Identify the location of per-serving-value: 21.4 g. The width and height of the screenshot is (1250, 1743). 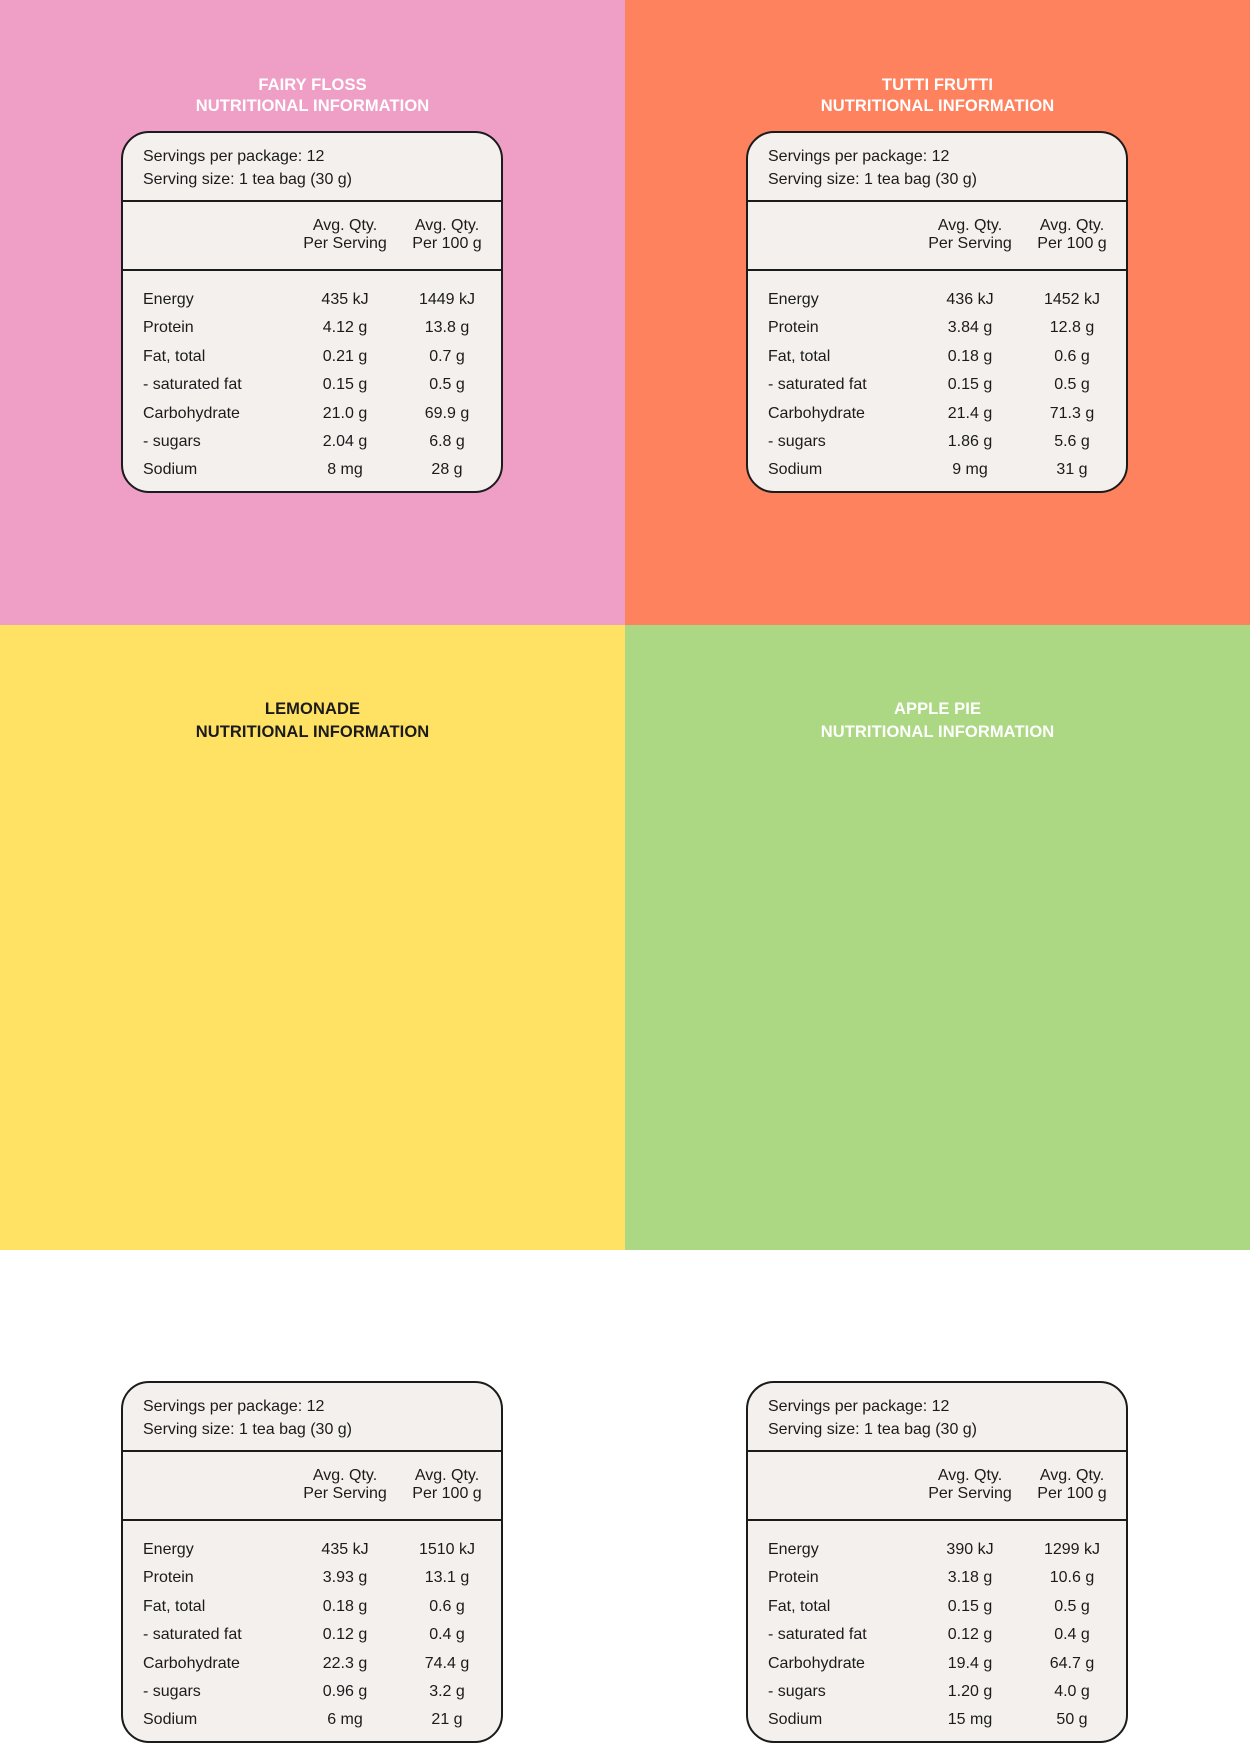
(970, 413).